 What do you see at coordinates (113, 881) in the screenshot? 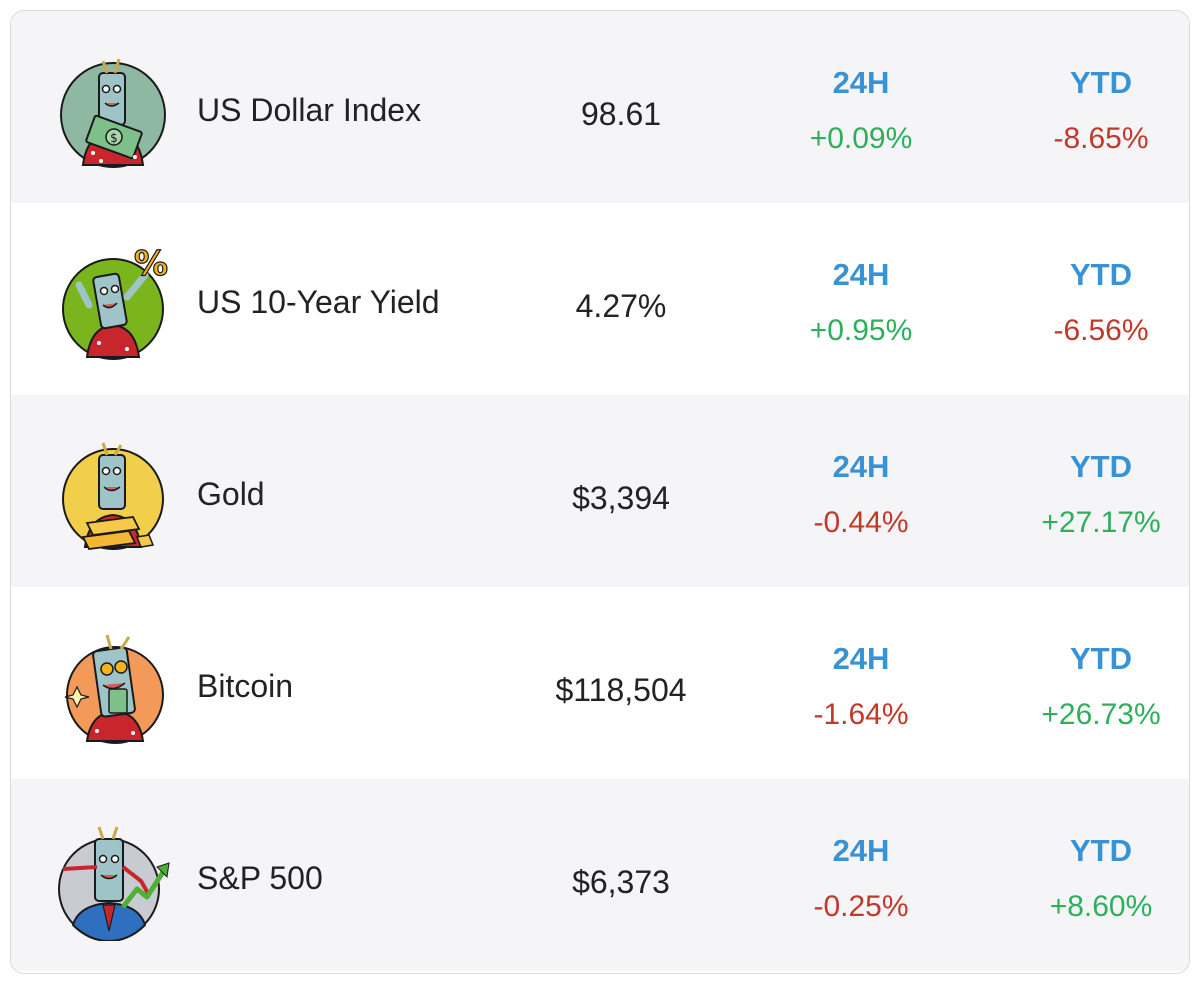
I see `stock-chart-mascot-icon` at bounding box center [113, 881].